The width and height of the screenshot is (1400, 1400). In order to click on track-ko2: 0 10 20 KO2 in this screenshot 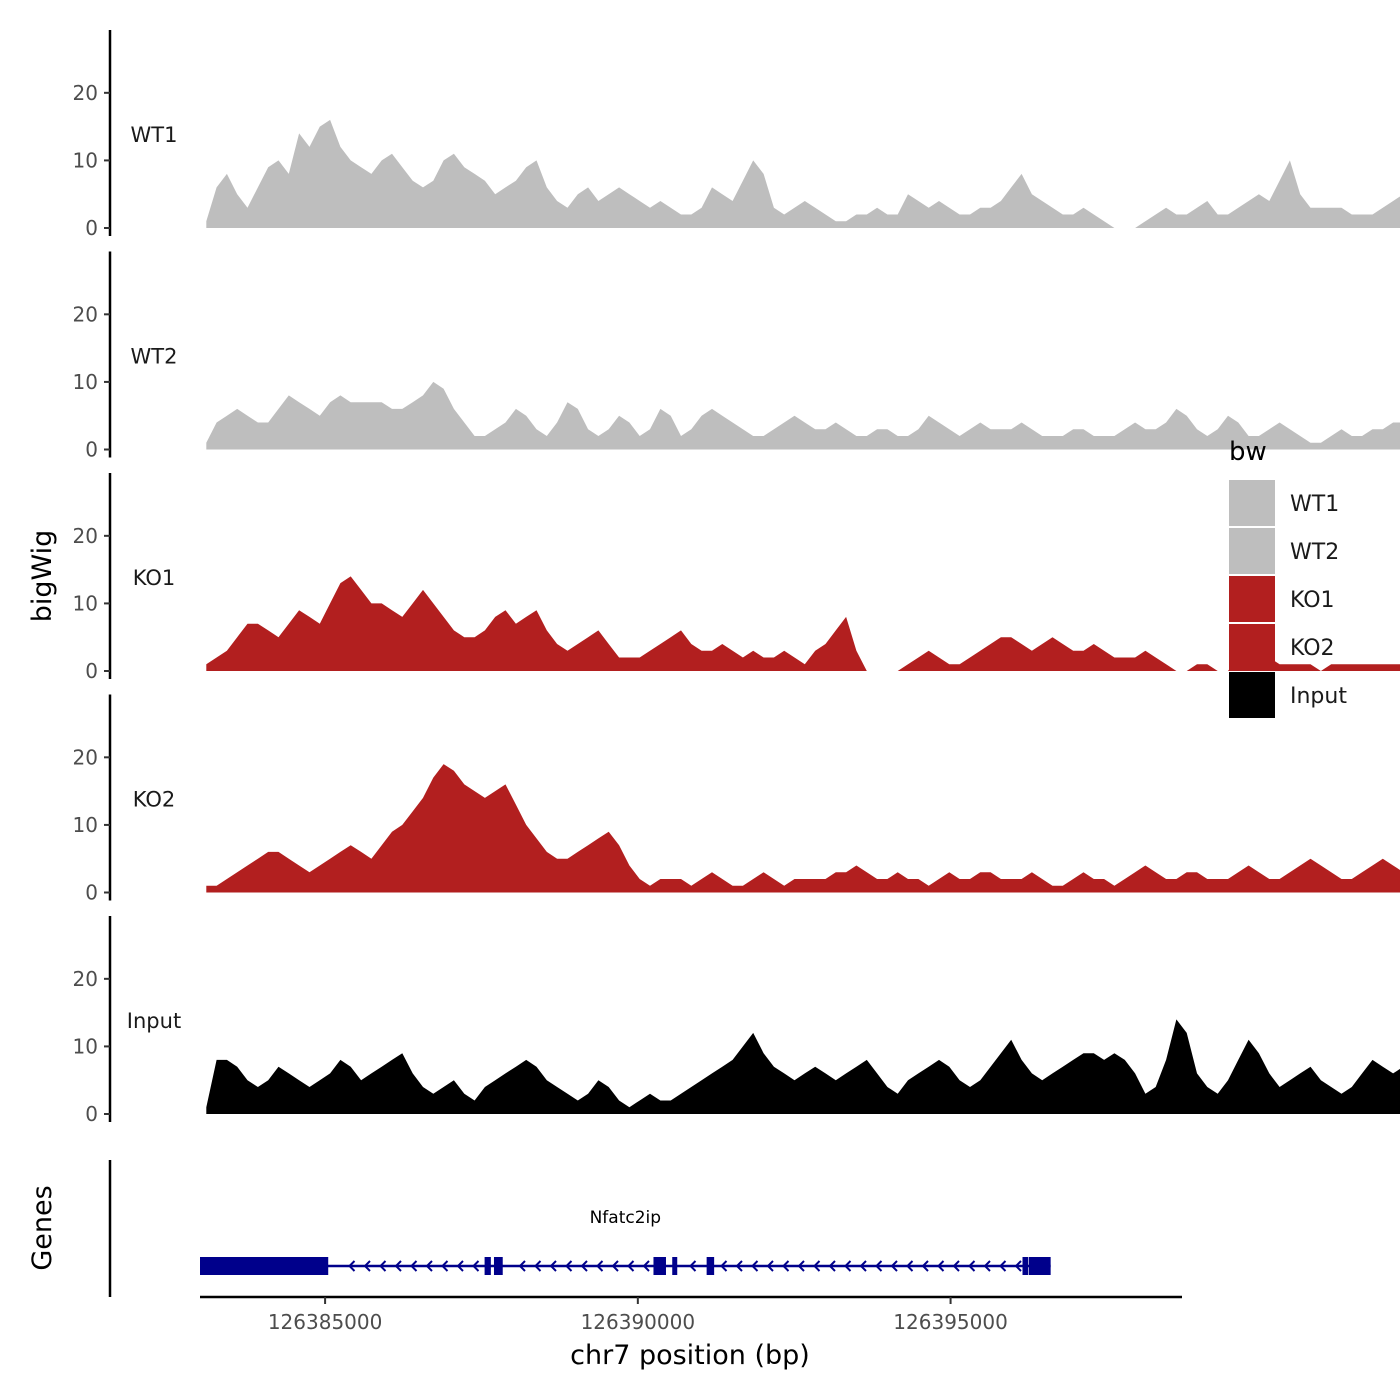, I will do `click(736, 799)`.